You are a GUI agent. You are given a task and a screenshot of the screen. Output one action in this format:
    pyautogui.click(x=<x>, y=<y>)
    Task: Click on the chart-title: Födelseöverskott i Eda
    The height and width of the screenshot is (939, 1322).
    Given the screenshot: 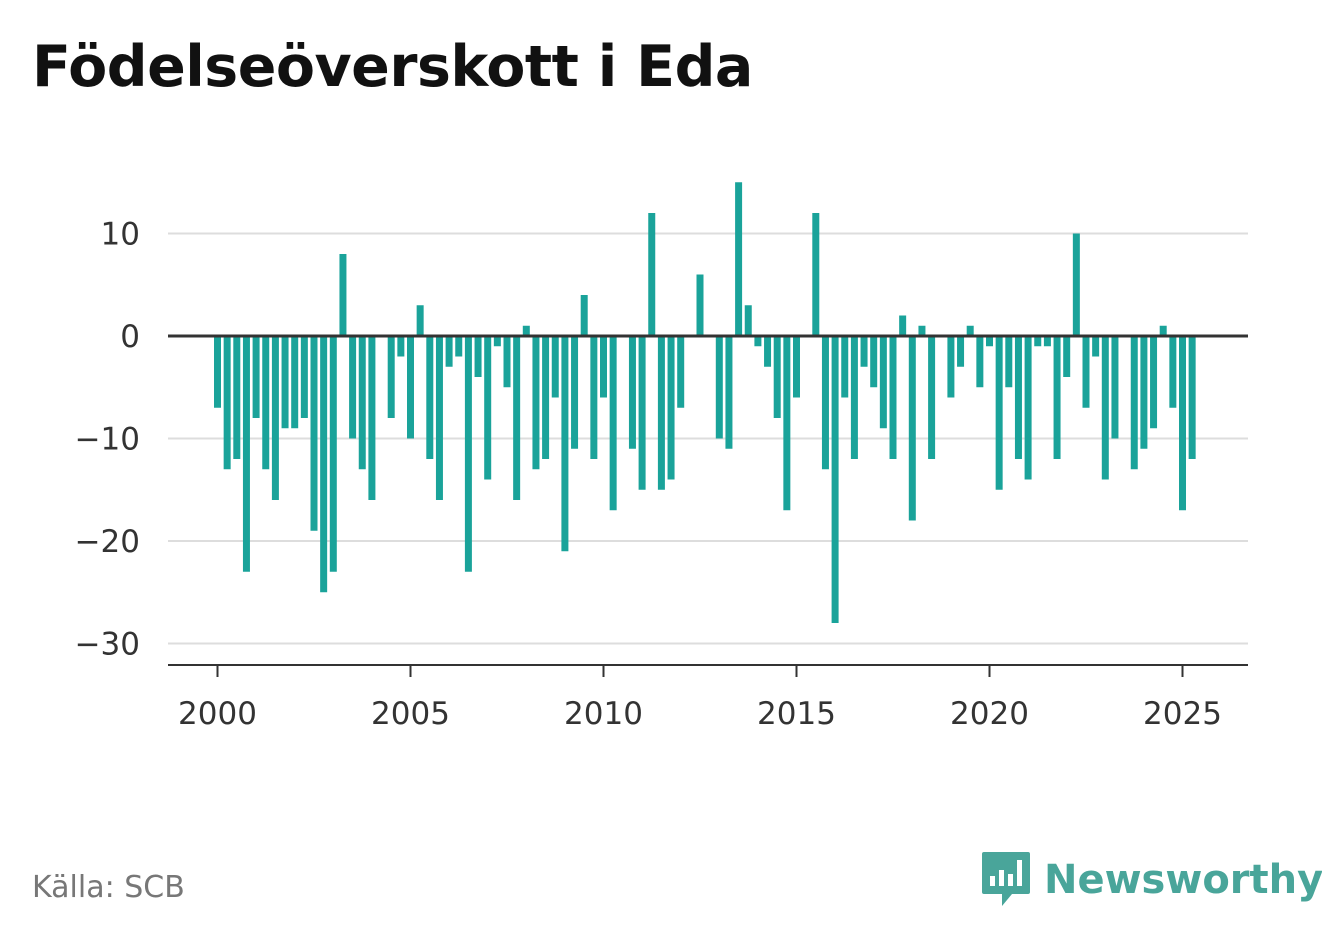 What is the action you would take?
    pyautogui.click(x=392, y=67)
    